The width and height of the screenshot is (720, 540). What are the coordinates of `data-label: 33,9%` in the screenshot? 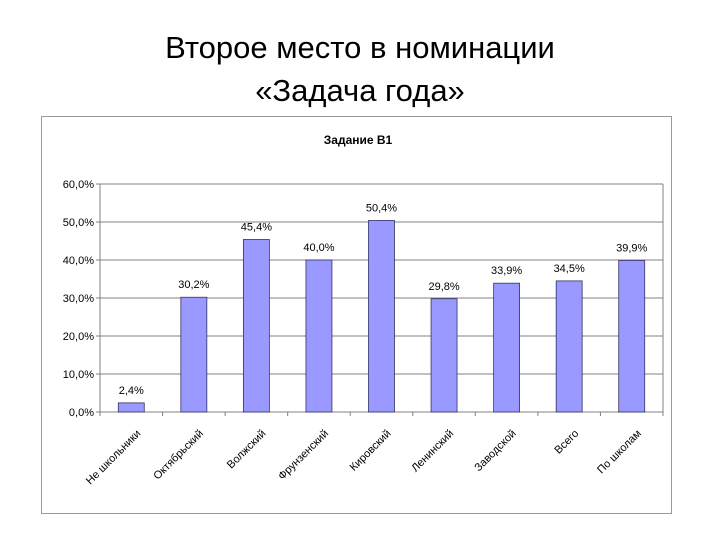 It's located at (506, 271).